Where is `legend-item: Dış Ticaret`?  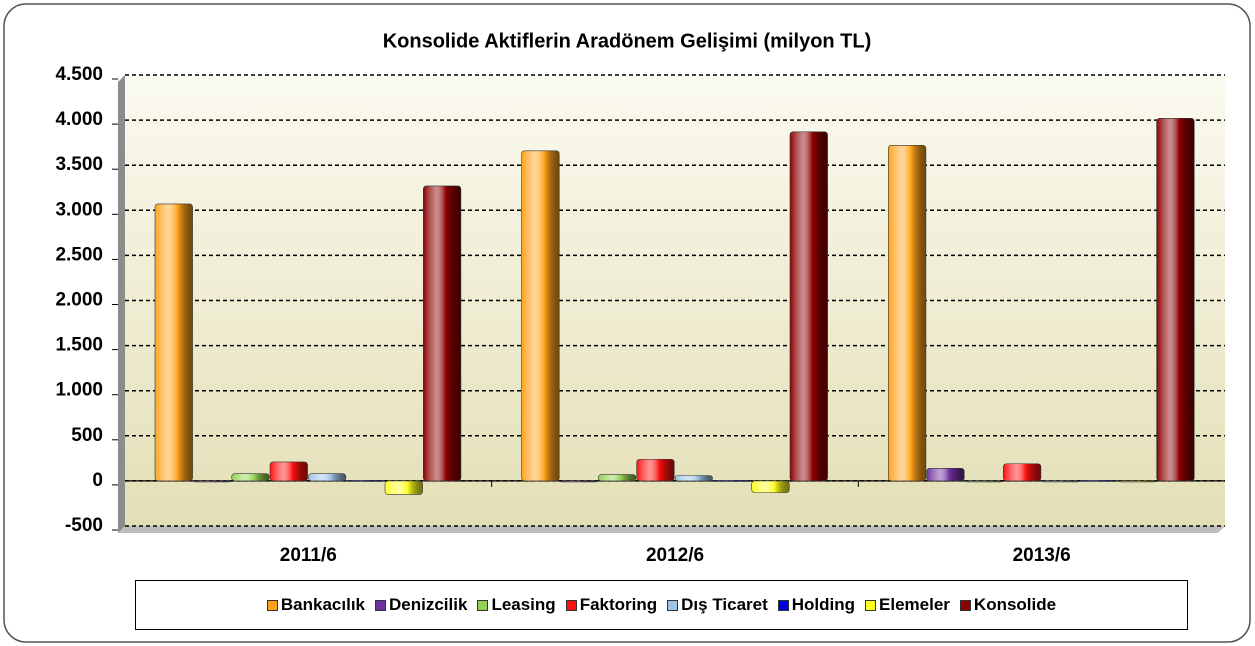 legend-item: Dış Ticaret is located at coordinates (717, 605).